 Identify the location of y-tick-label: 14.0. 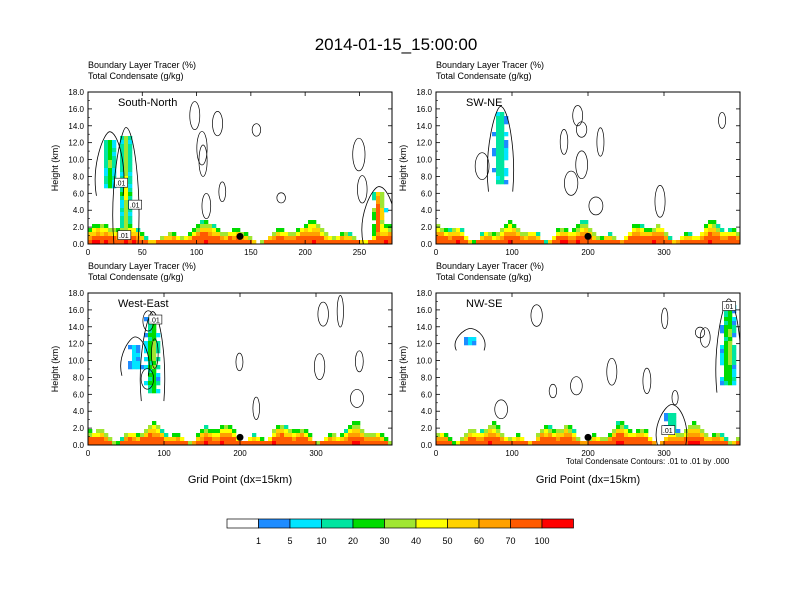
(76, 327).